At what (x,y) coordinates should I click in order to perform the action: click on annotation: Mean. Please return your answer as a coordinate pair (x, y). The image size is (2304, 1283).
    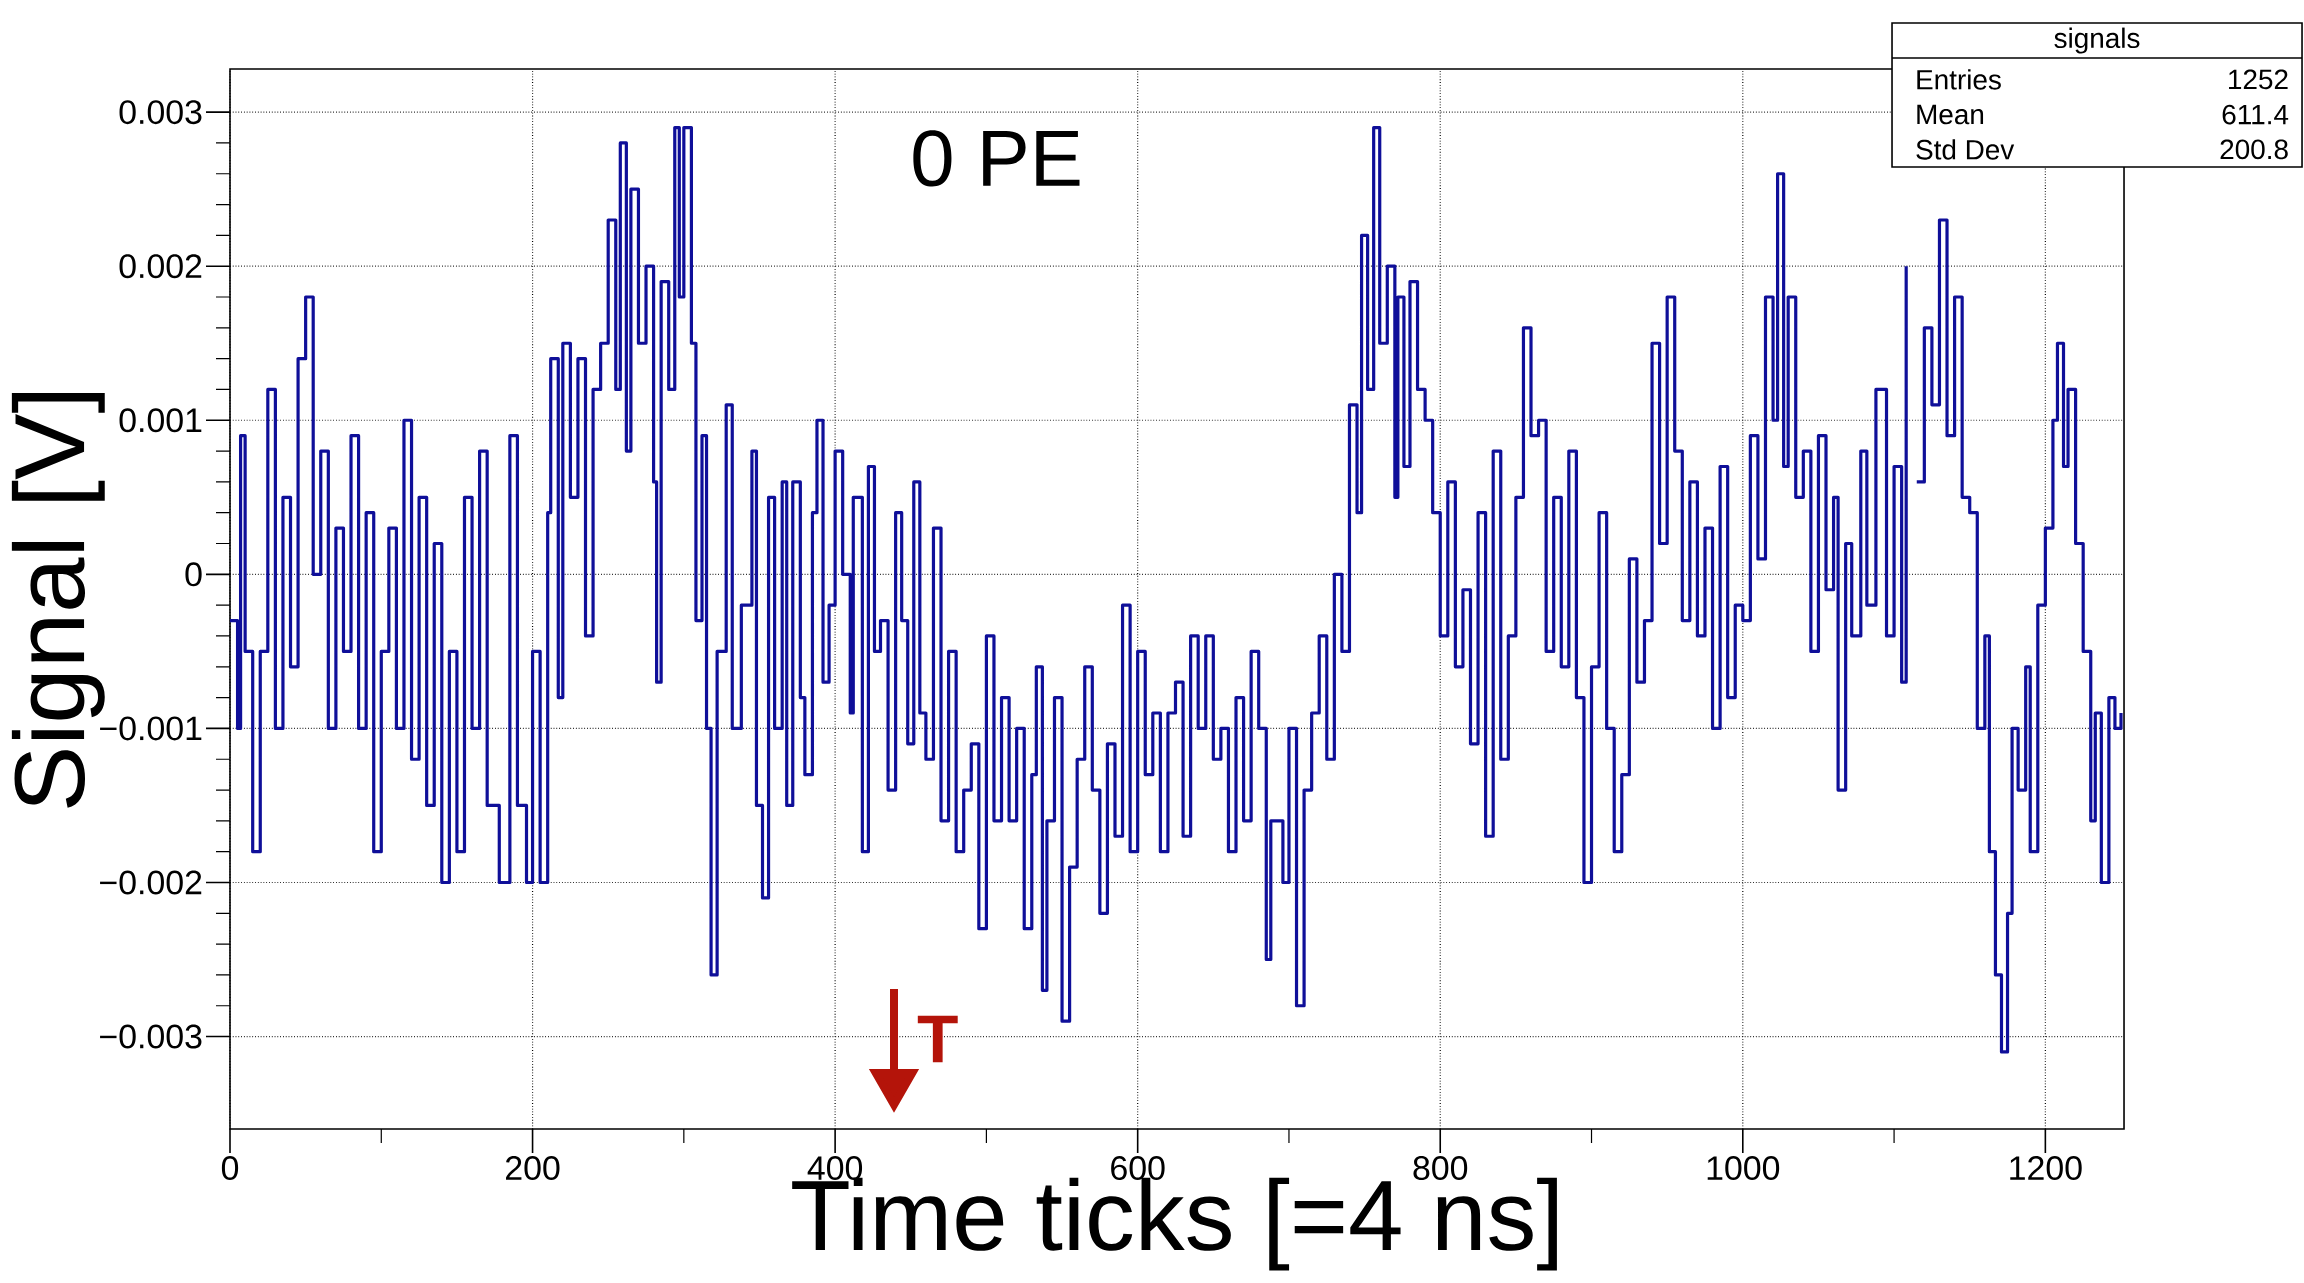
    Looking at the image, I should click on (1950, 114).